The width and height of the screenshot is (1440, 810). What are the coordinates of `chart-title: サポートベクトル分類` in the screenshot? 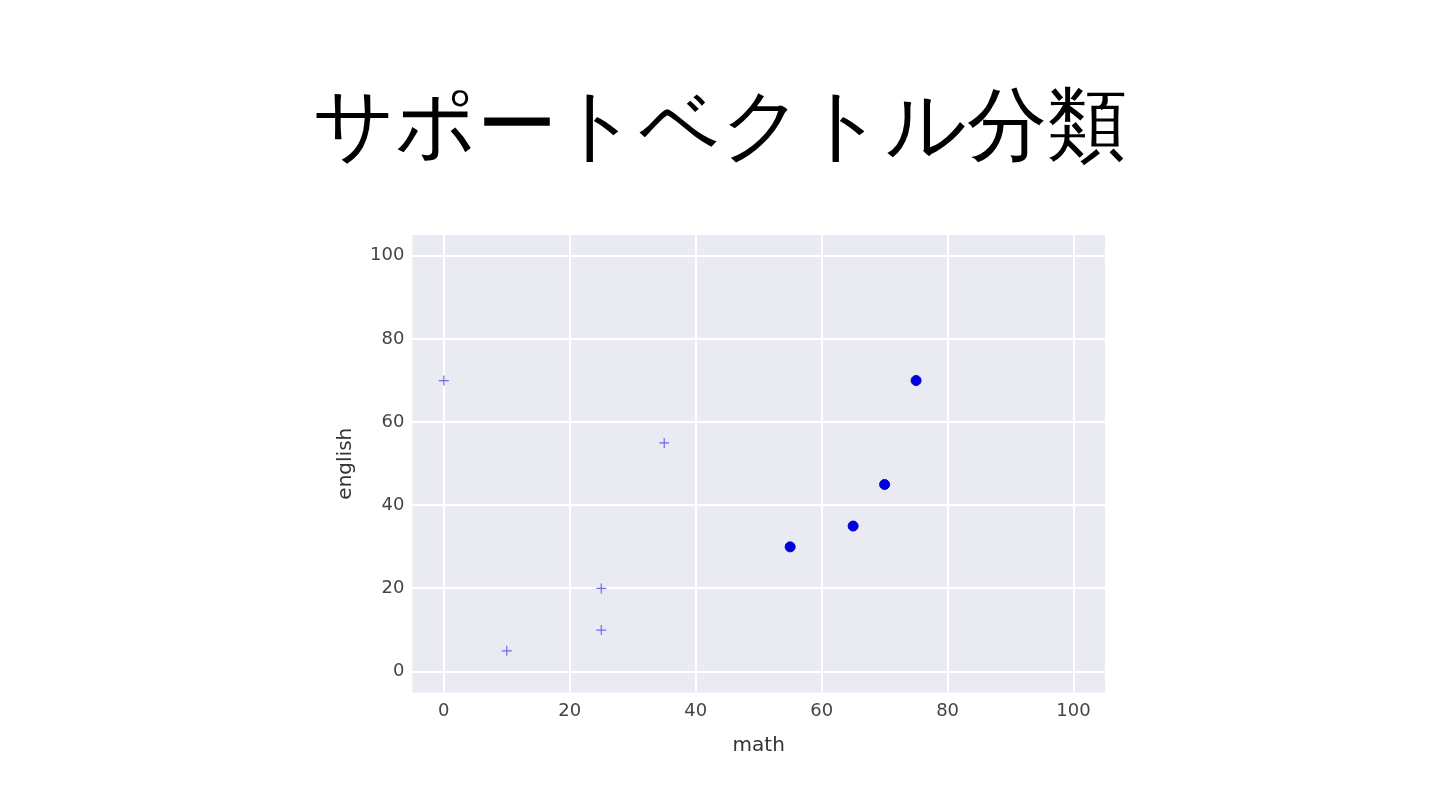 It's located at (720, 125).